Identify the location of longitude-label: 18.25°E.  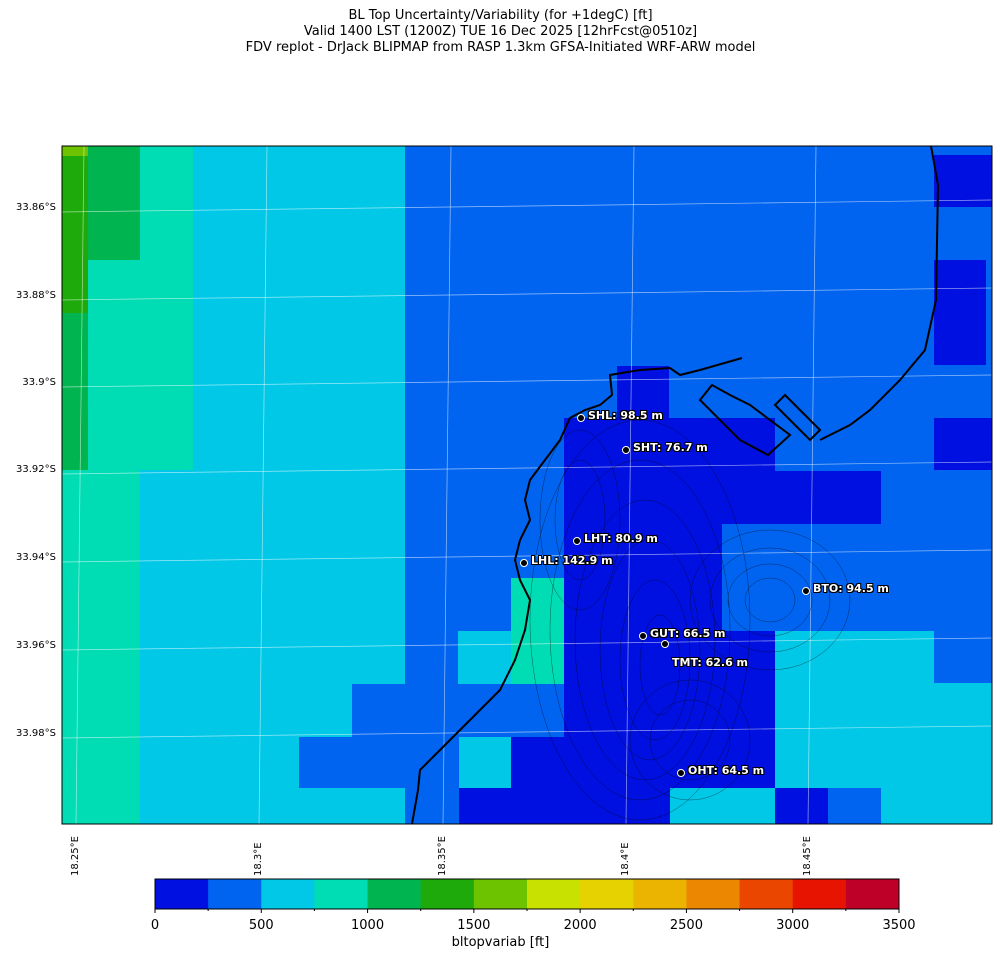
(75, 856).